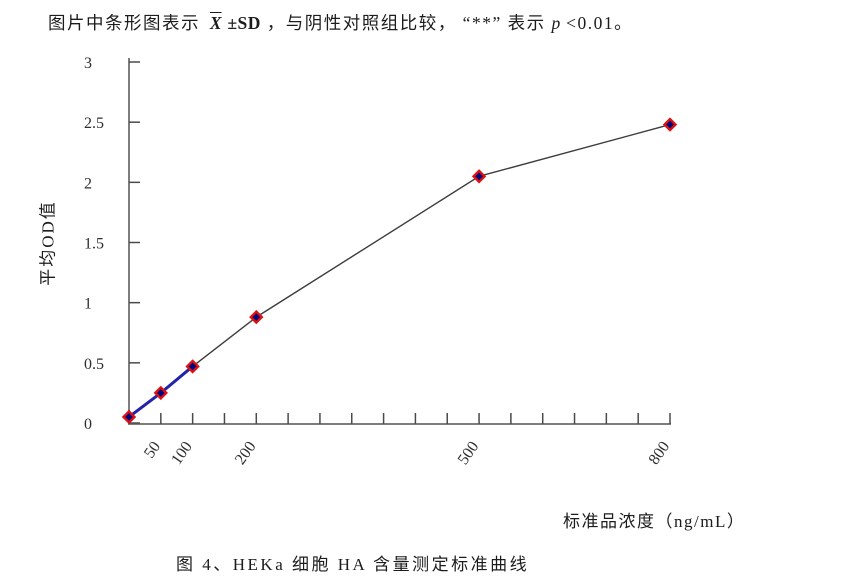 The height and width of the screenshot is (588, 841). I want to click on y-tick-label: 2.5, so click(94, 123).